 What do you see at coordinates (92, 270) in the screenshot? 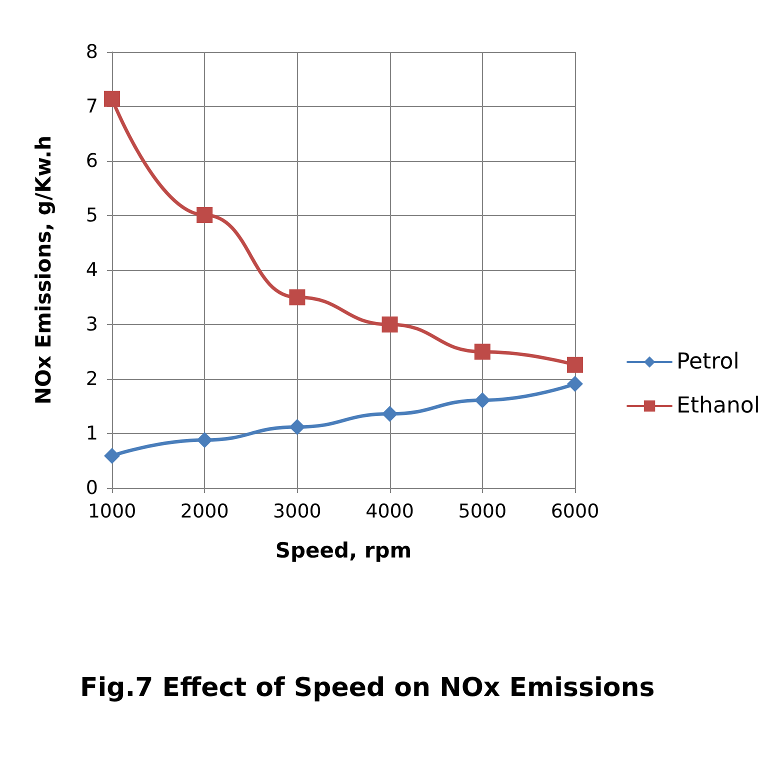
I see `y-tick-label: 4` at bounding box center [92, 270].